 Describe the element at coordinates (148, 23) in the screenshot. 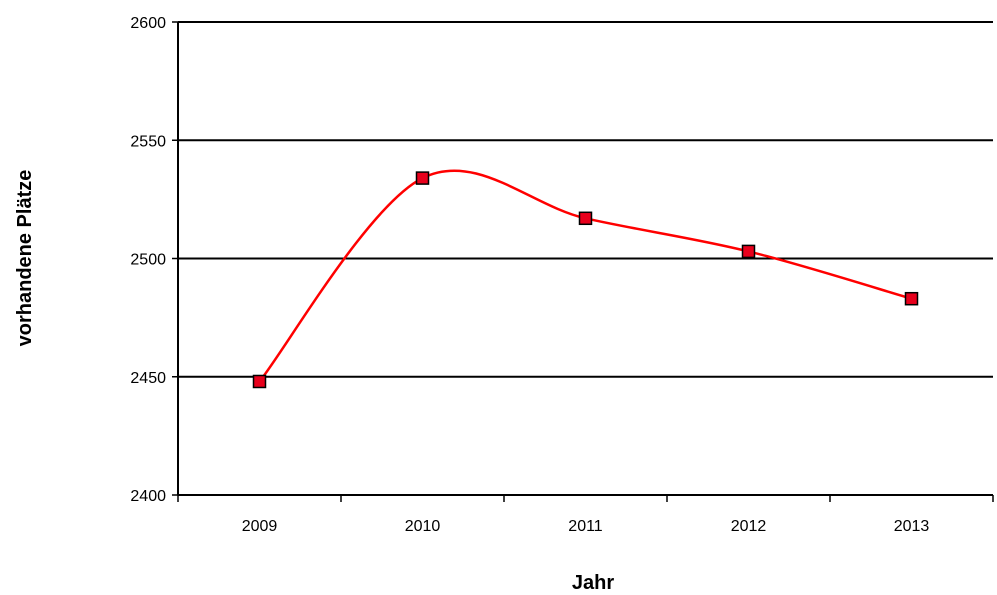

I see `y-tick-label: 2600` at that location.